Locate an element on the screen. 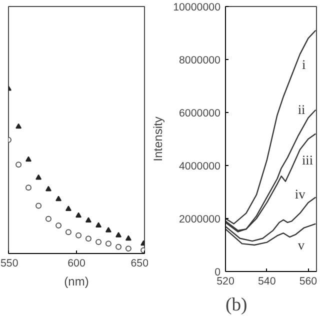 The image size is (320, 320). x-tick-label: 550 is located at coordinates (9, 264).